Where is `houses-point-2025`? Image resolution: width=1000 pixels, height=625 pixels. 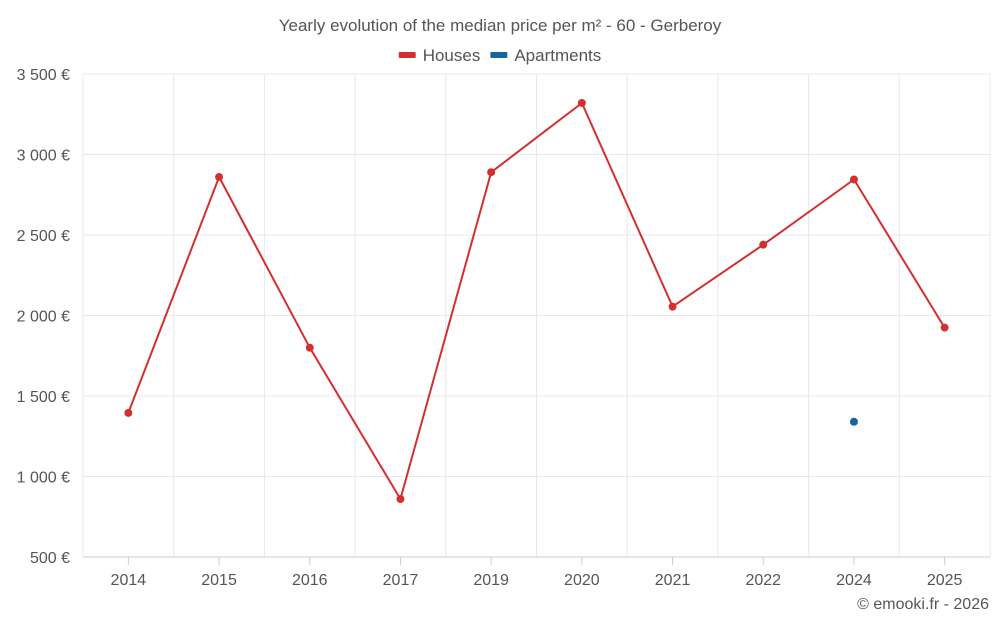 houses-point-2025 is located at coordinates (944, 327).